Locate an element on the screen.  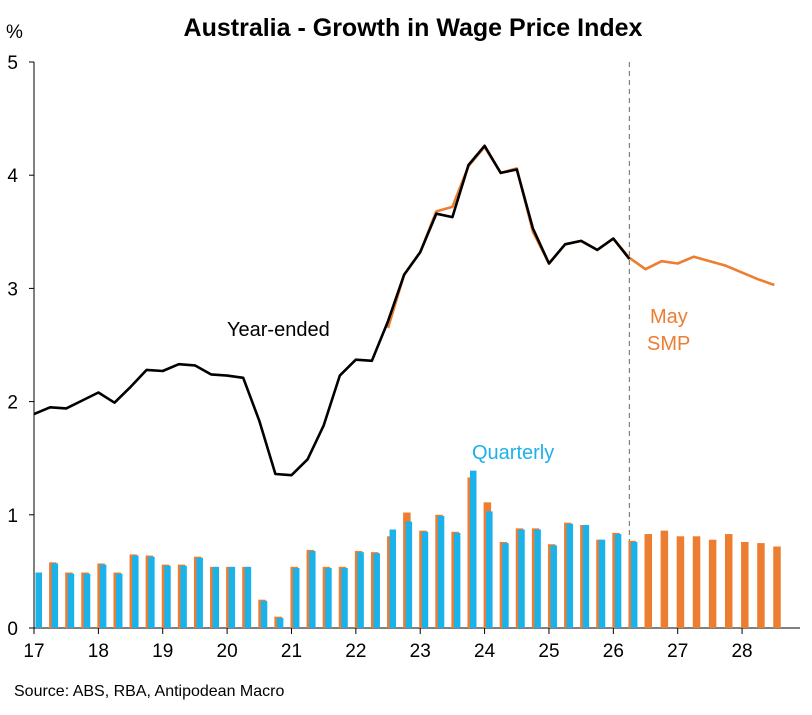
x-tick-label: 18 is located at coordinates (98, 651).